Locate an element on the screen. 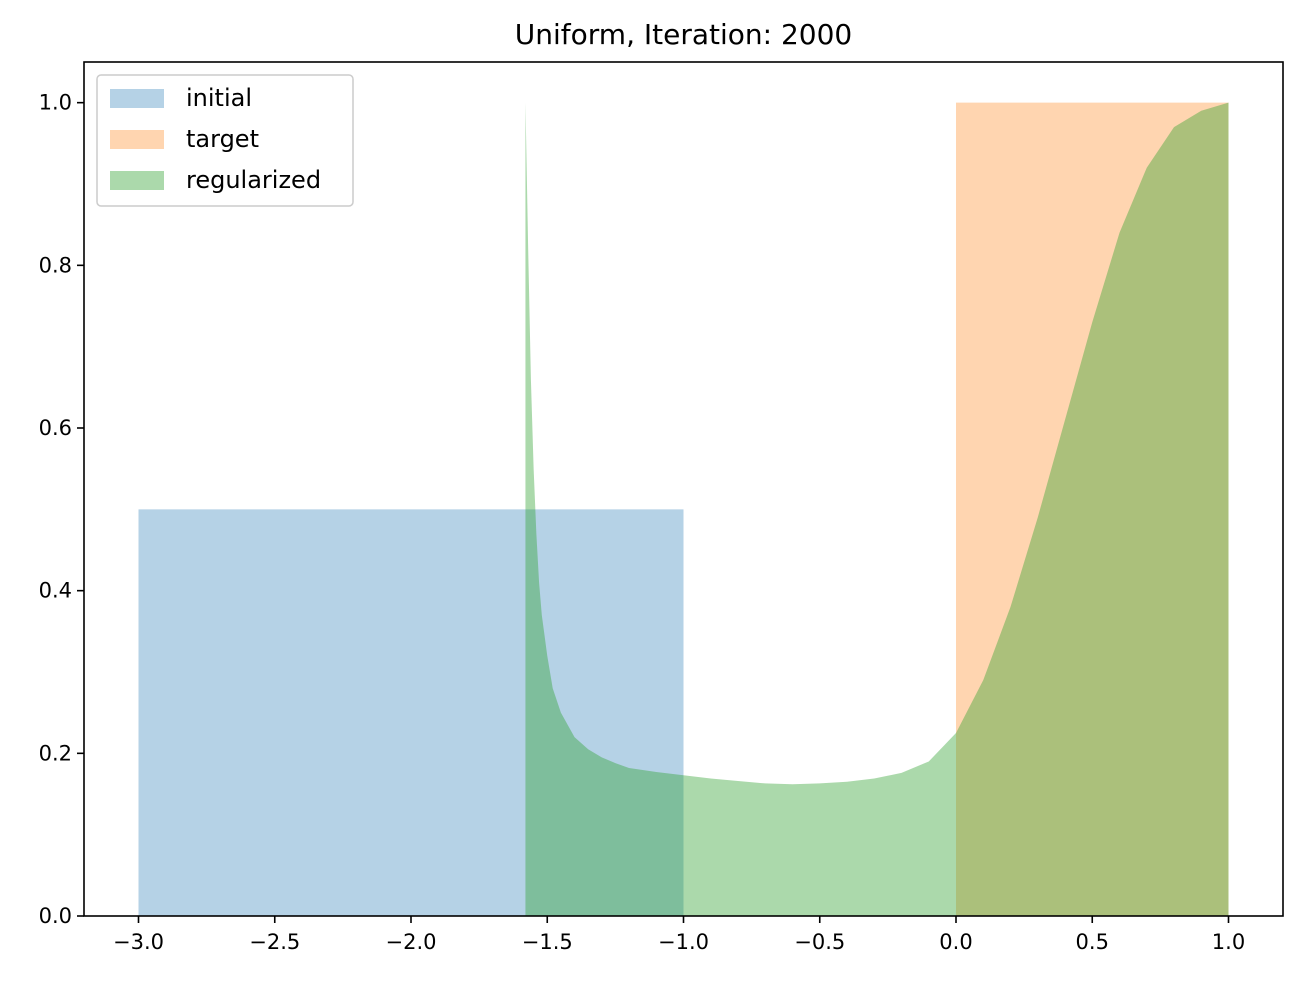 The width and height of the screenshot is (1304, 984). chart-title: Uniform, Iteration: 2000 is located at coordinates (683, 34).